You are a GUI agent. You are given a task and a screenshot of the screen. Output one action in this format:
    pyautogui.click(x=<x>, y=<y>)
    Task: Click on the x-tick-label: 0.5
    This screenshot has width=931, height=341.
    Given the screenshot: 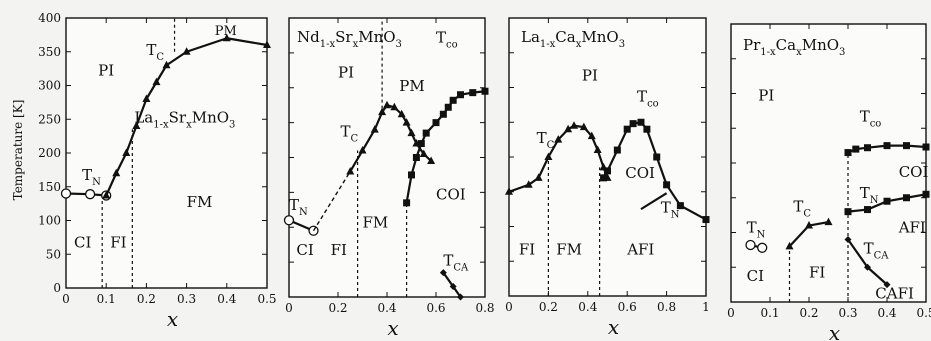 What is the action you would take?
    pyautogui.click(x=266, y=299)
    